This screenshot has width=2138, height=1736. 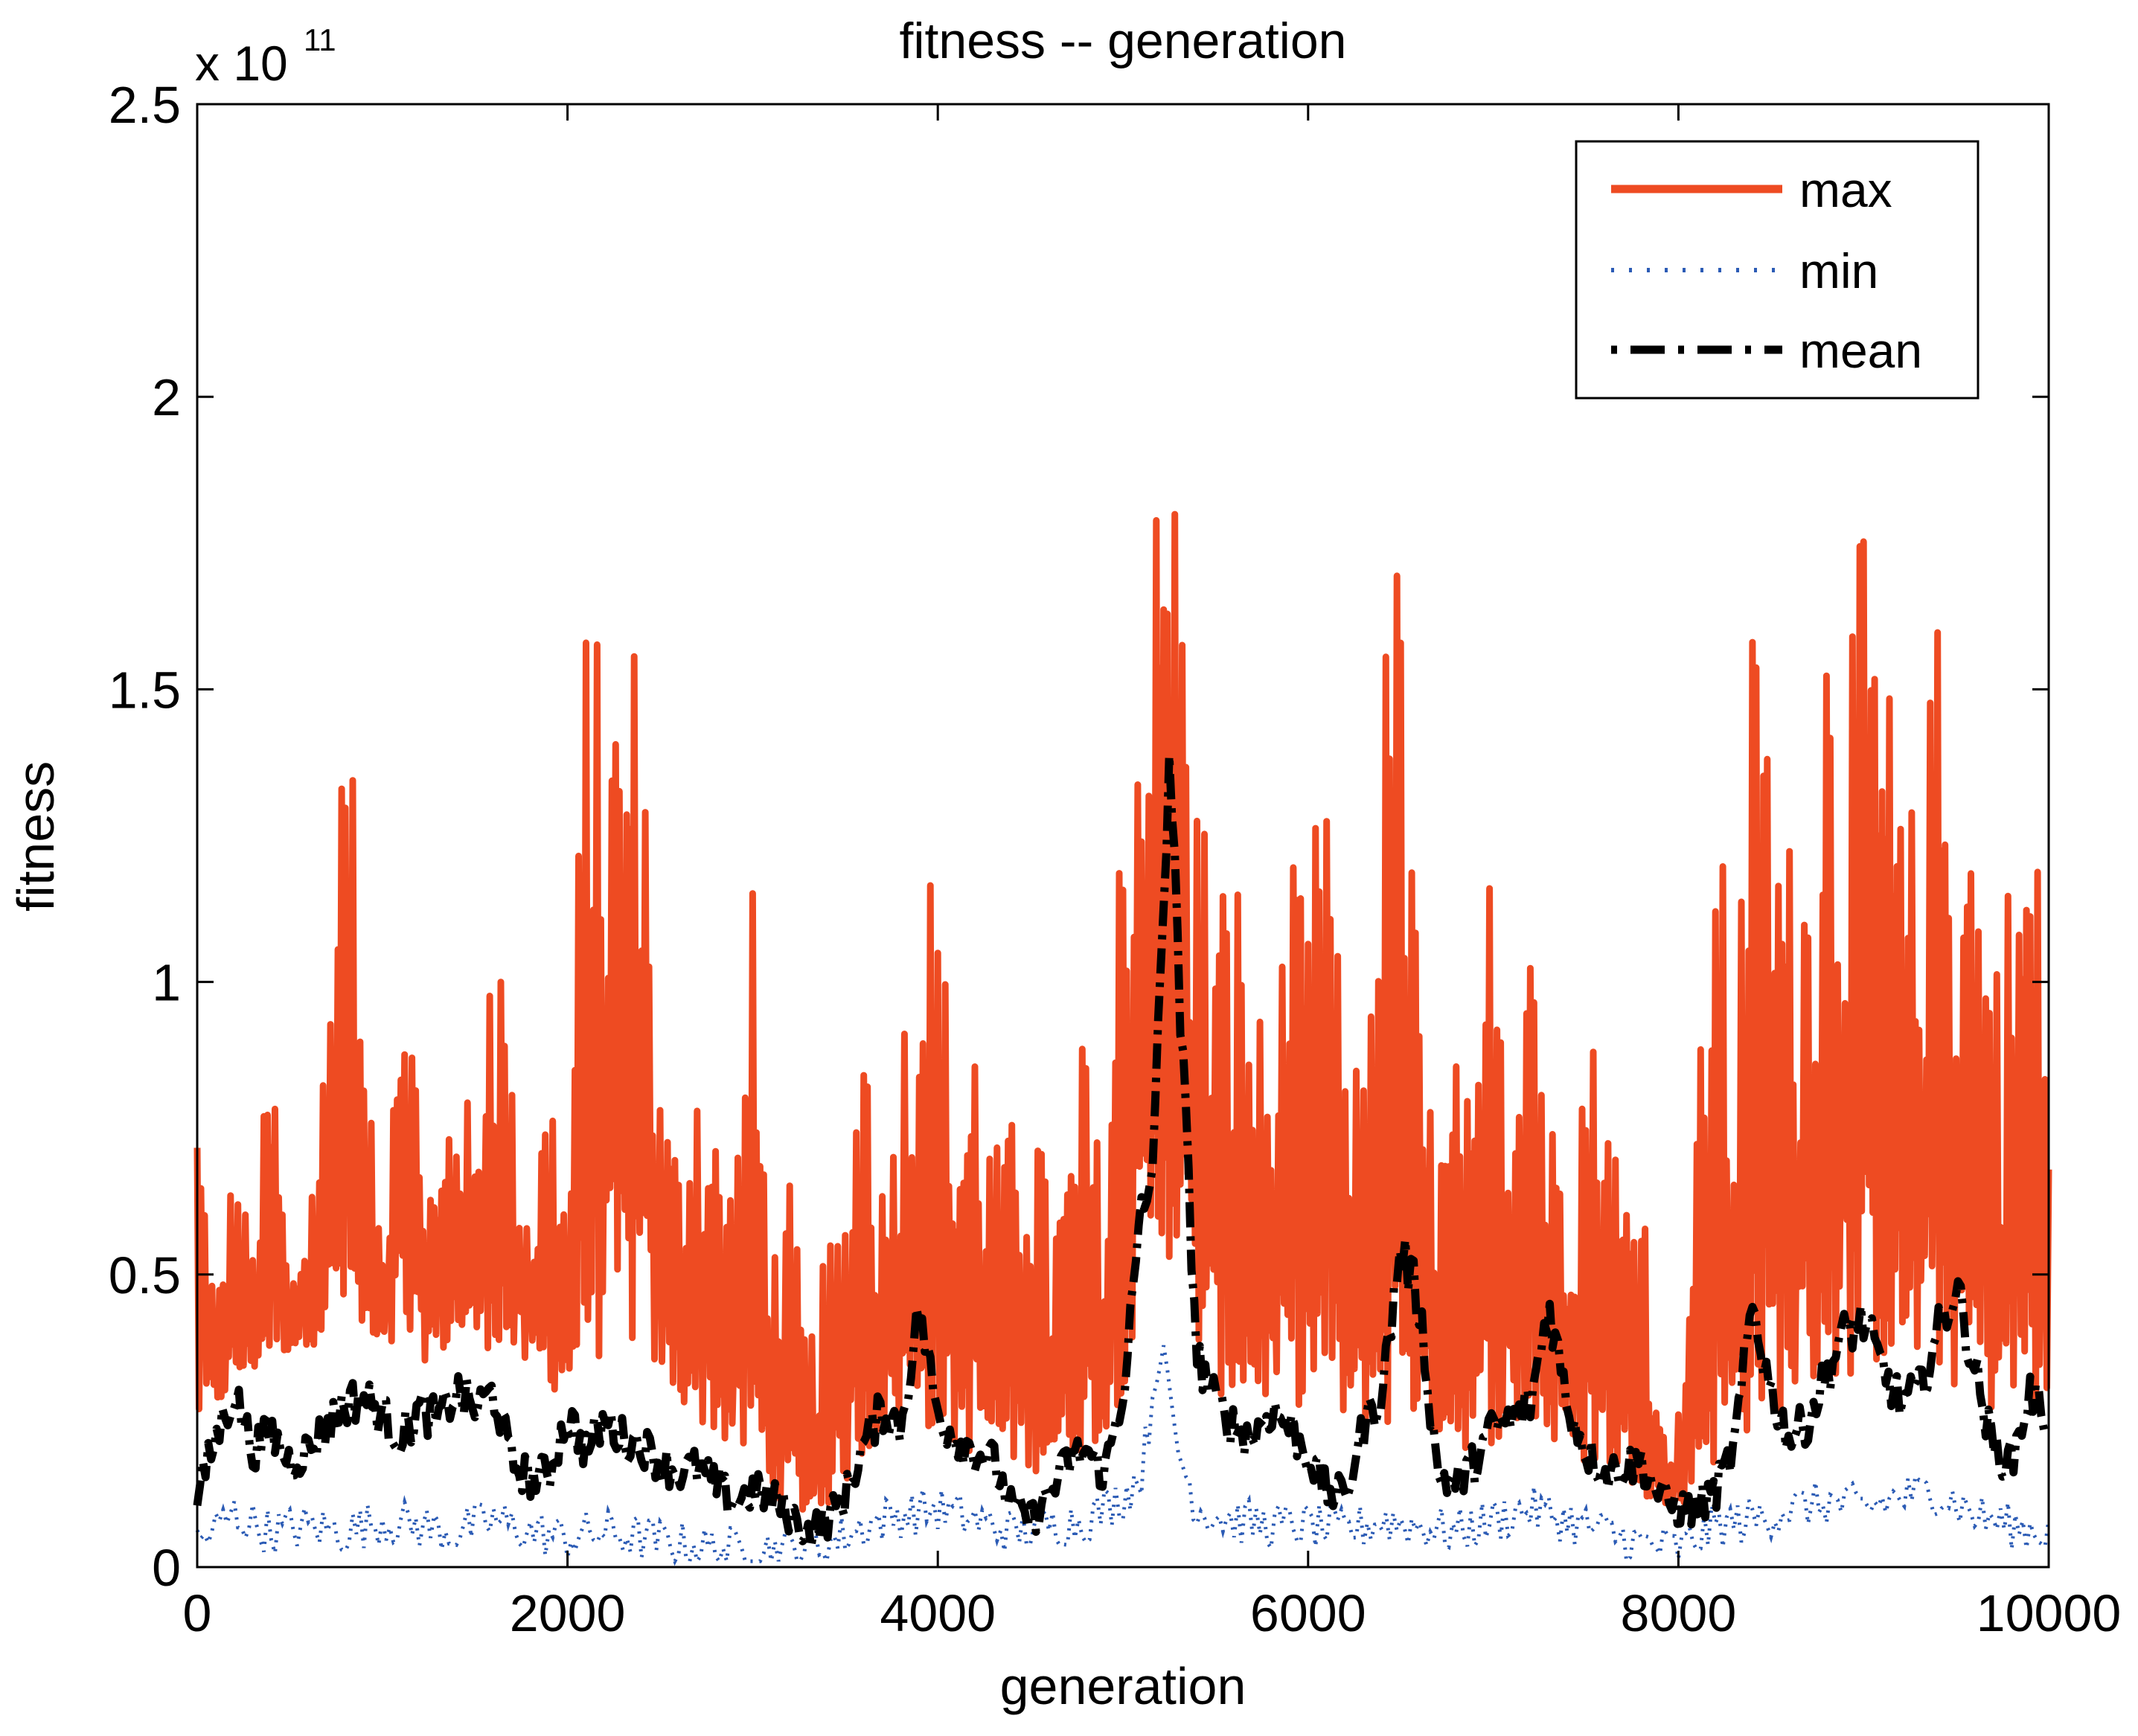 What do you see at coordinates (145, 105) in the screenshot?
I see `y-tick-label: 2.5` at bounding box center [145, 105].